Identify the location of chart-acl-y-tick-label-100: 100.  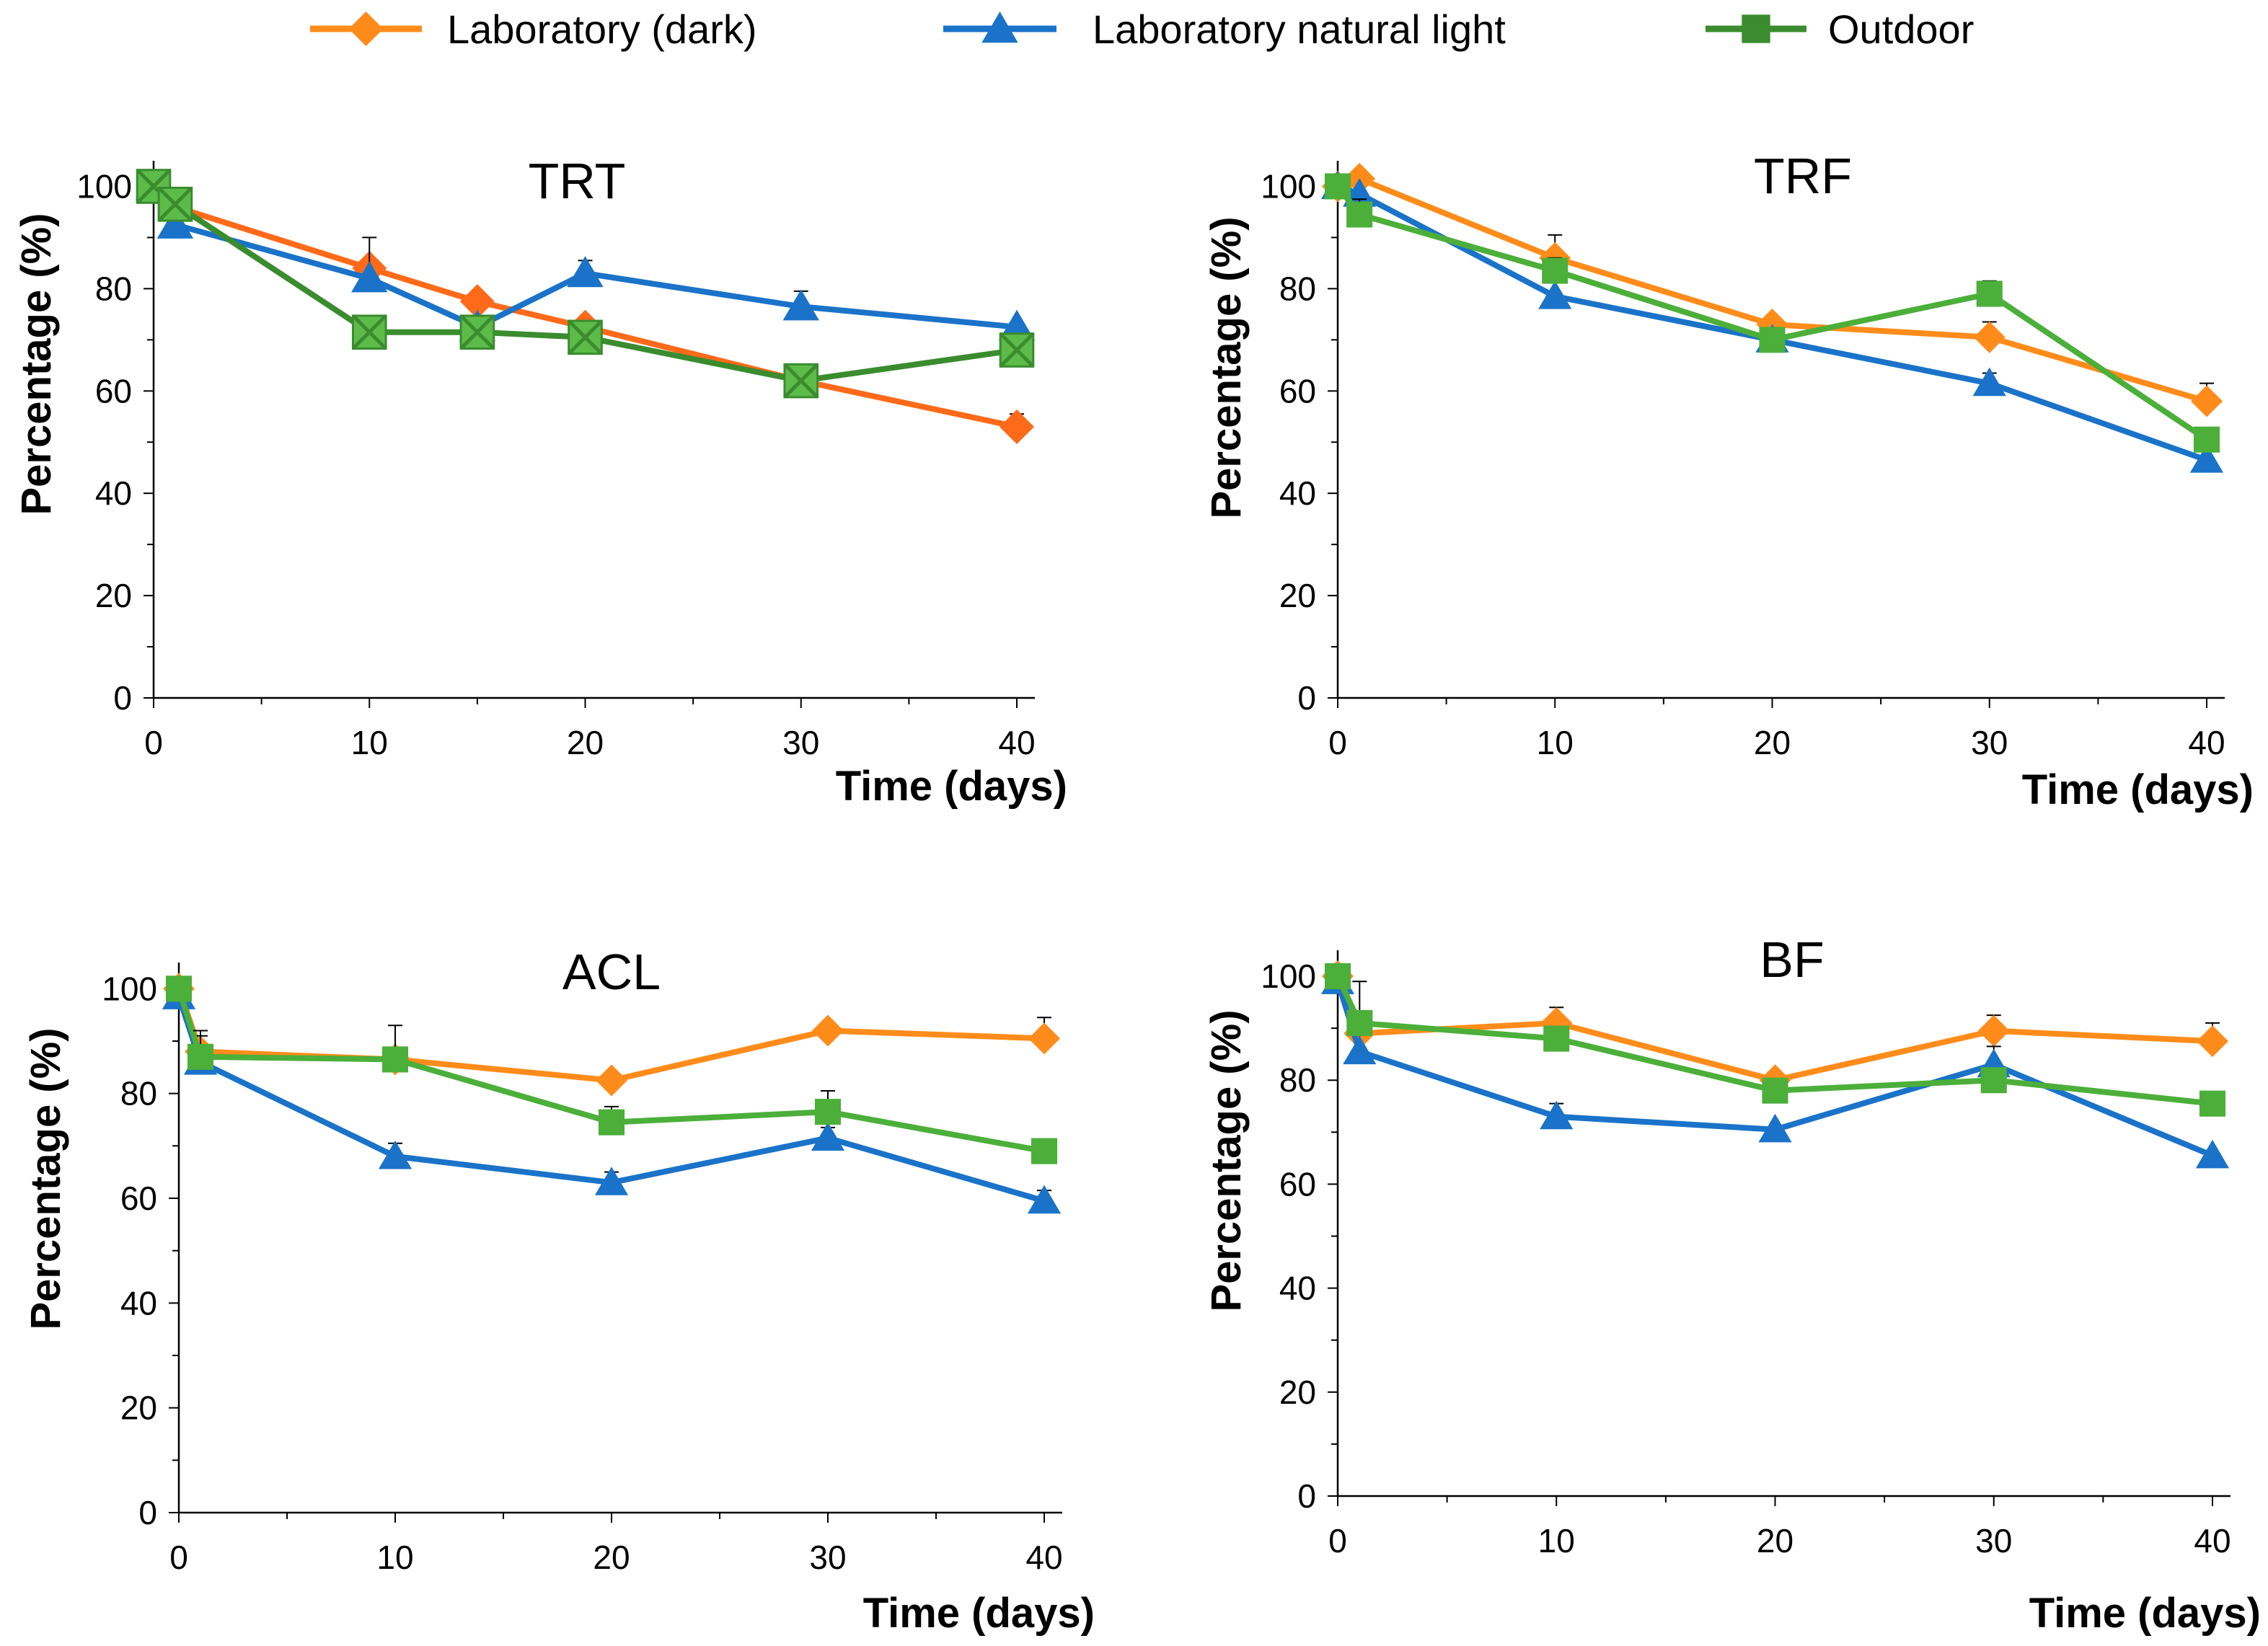
(129, 988).